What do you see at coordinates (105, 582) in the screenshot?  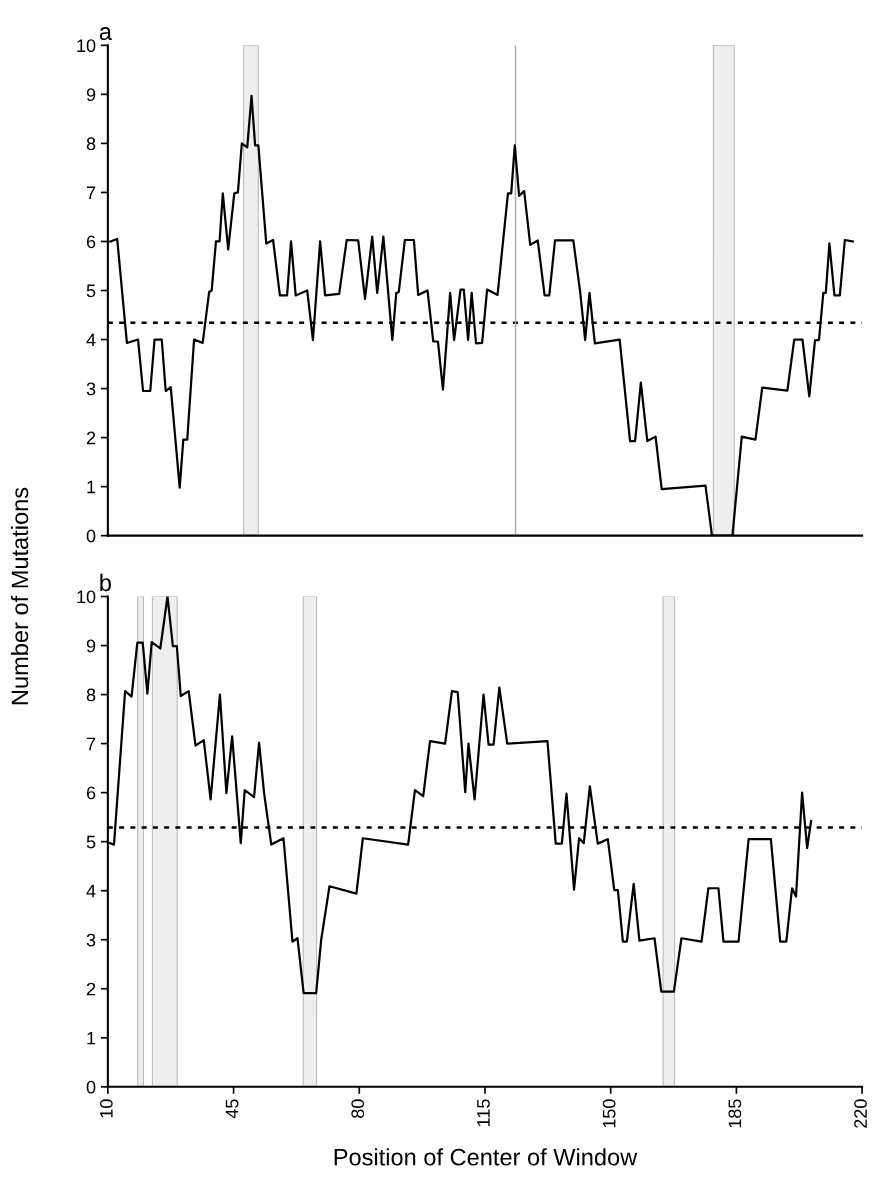 I see `chart-title: b` at bounding box center [105, 582].